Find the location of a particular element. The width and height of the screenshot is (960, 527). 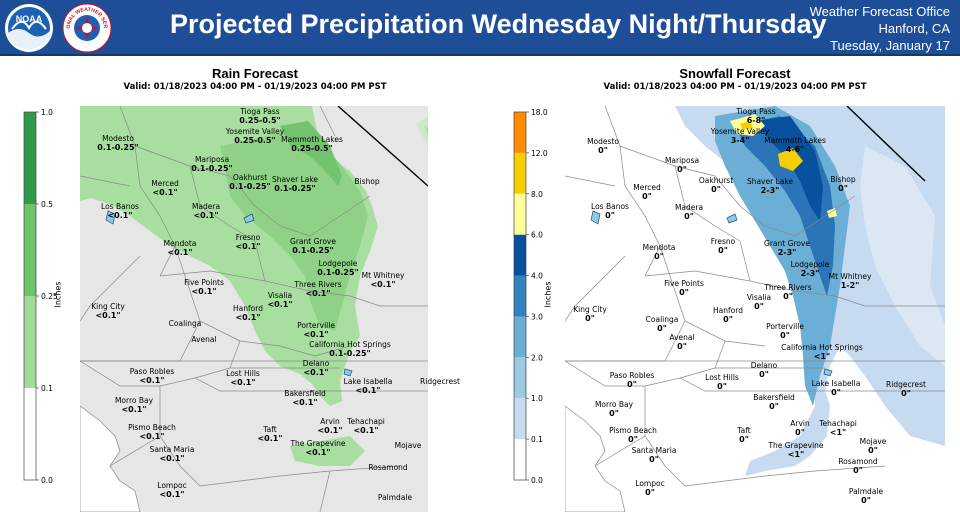

snow-city-value-los-banos: 0" is located at coordinates (610, 215).